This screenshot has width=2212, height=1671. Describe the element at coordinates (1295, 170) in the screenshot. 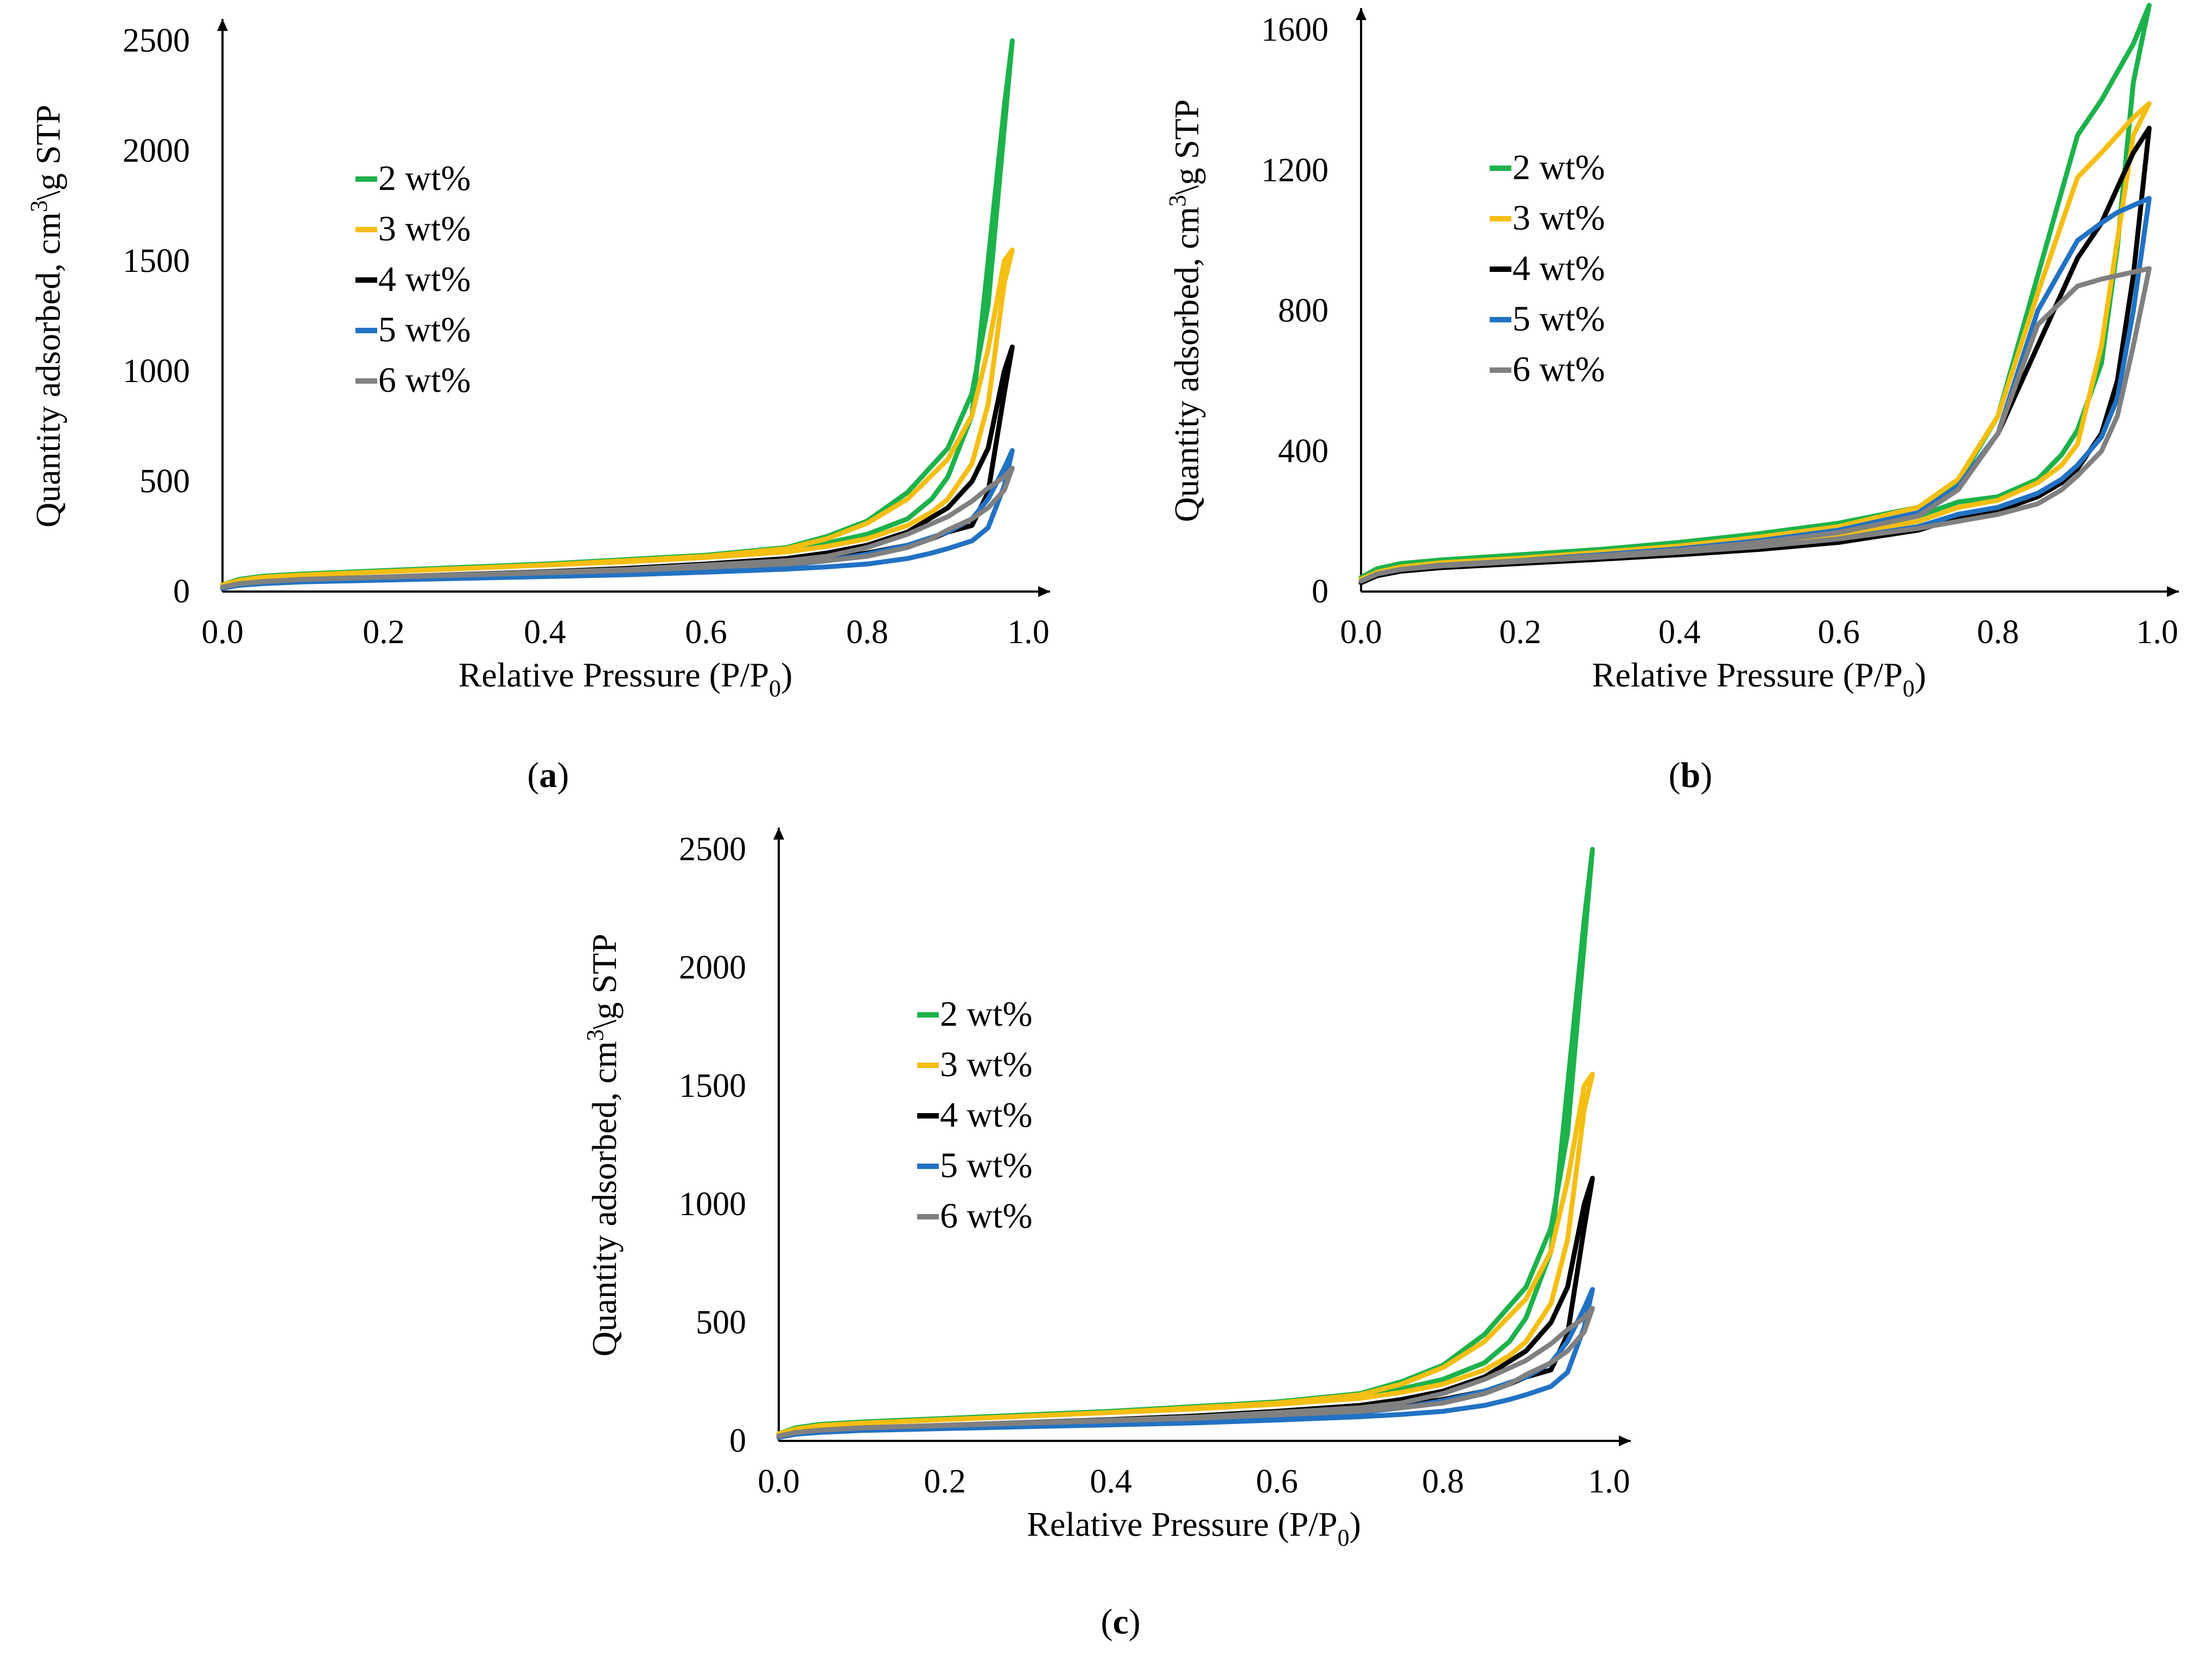

I see `y-tick-label: 1200` at that location.